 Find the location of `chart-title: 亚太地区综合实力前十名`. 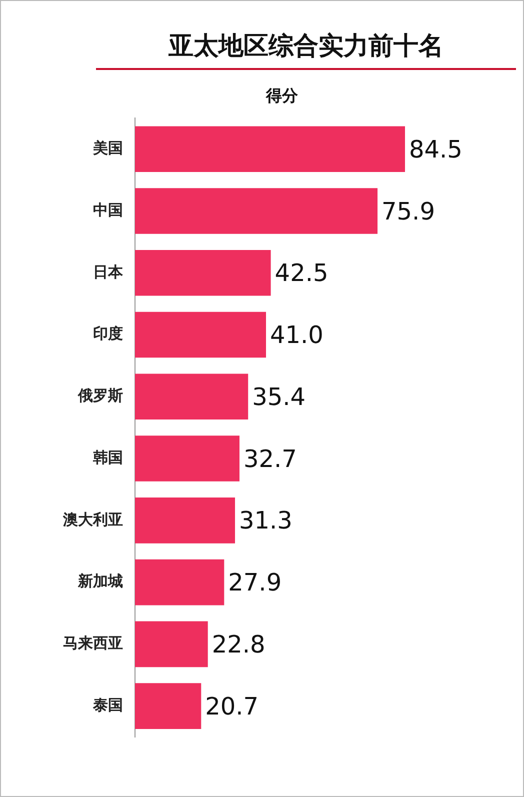

chart-title: 亚太地区综合实力前十名 is located at coordinates (306, 49).